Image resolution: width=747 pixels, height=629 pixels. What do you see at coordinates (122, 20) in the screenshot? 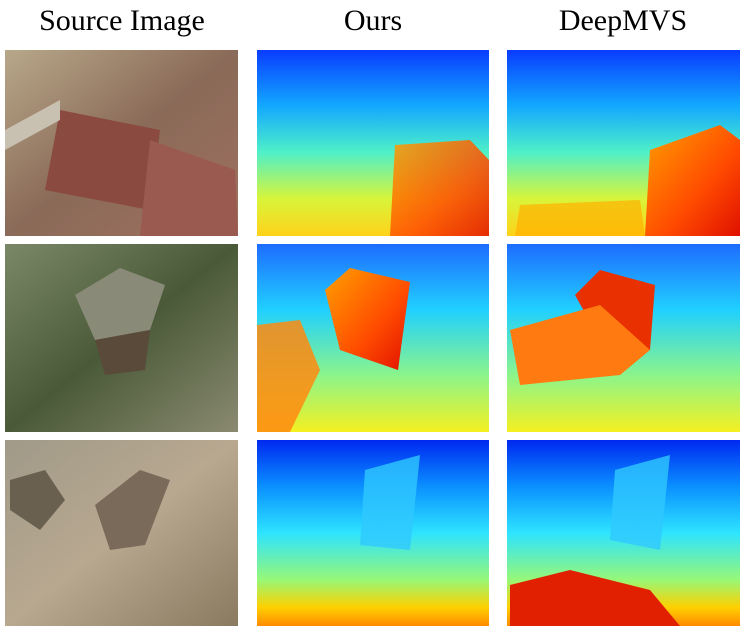
I see `column-header: Source Image` at bounding box center [122, 20].